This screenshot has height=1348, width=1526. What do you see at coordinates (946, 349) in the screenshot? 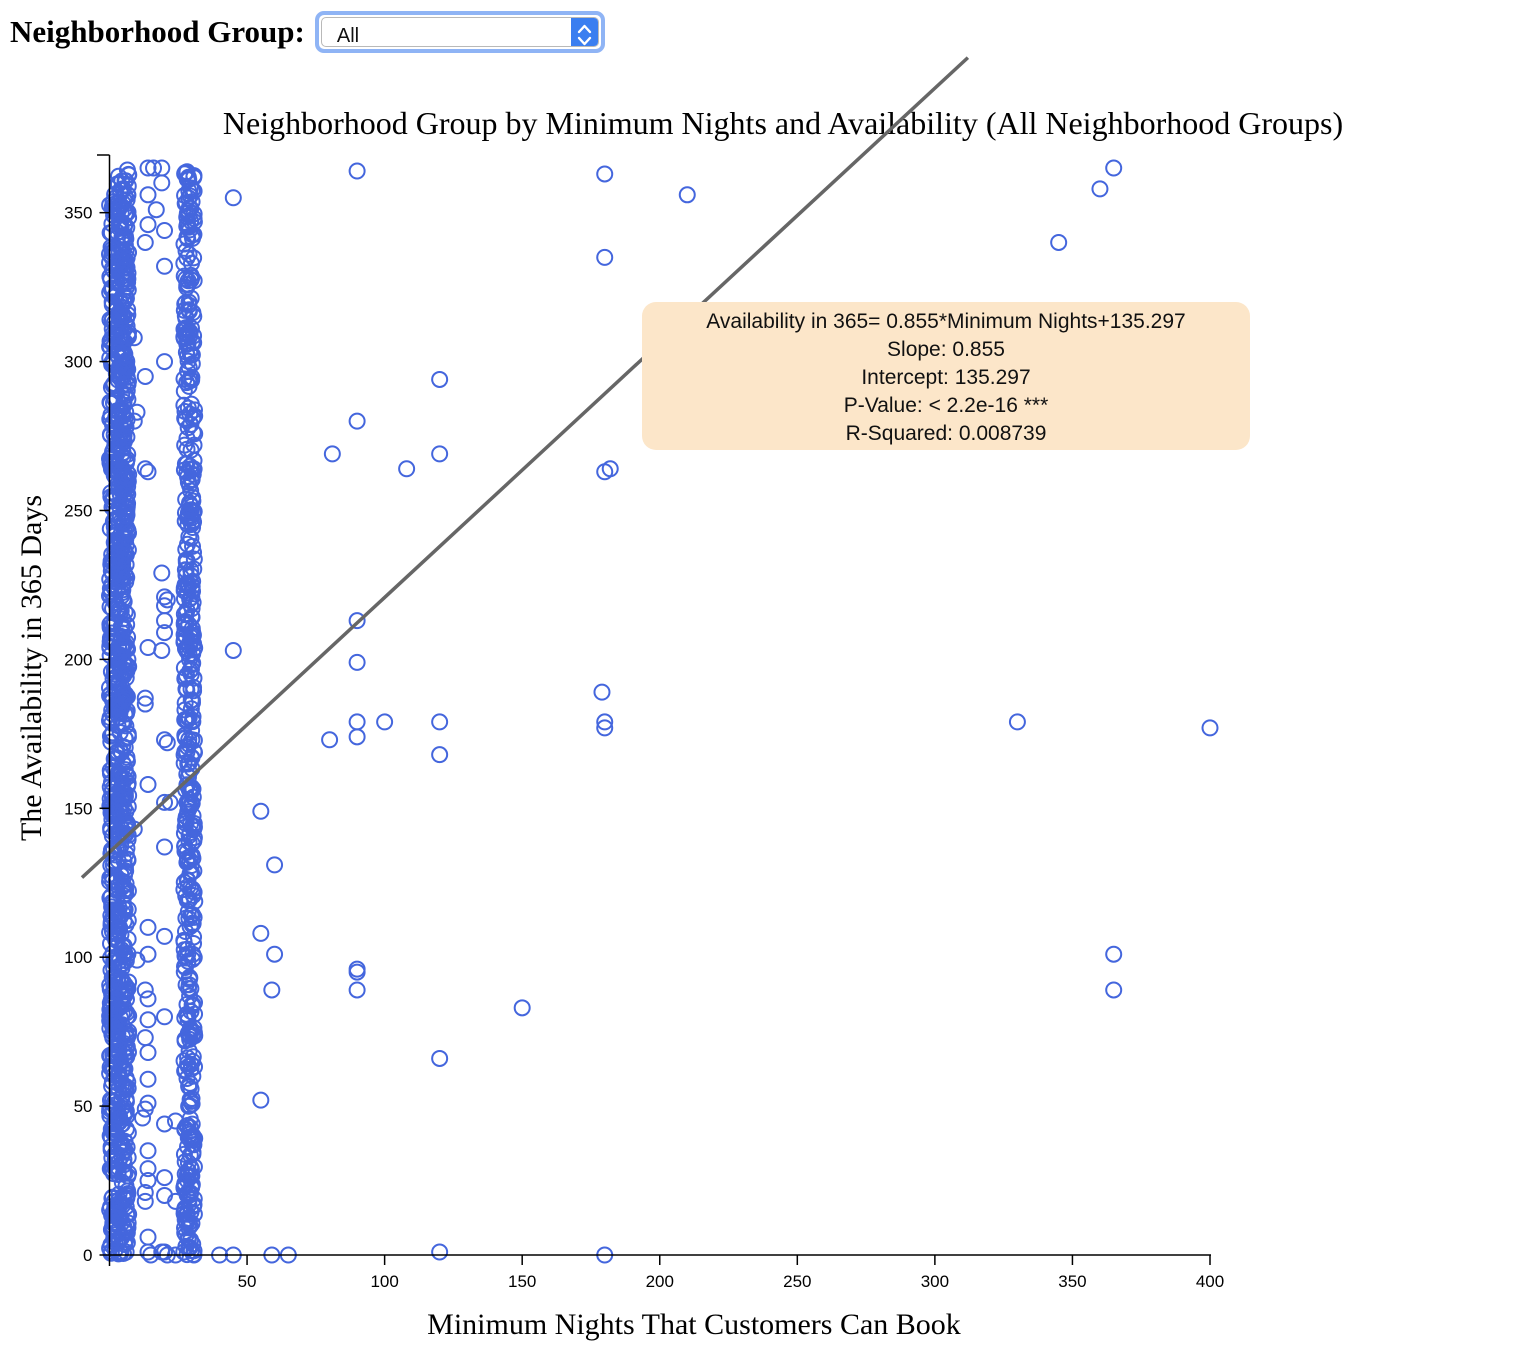
I see `annotation-slope: Slope: 0.855` at bounding box center [946, 349].